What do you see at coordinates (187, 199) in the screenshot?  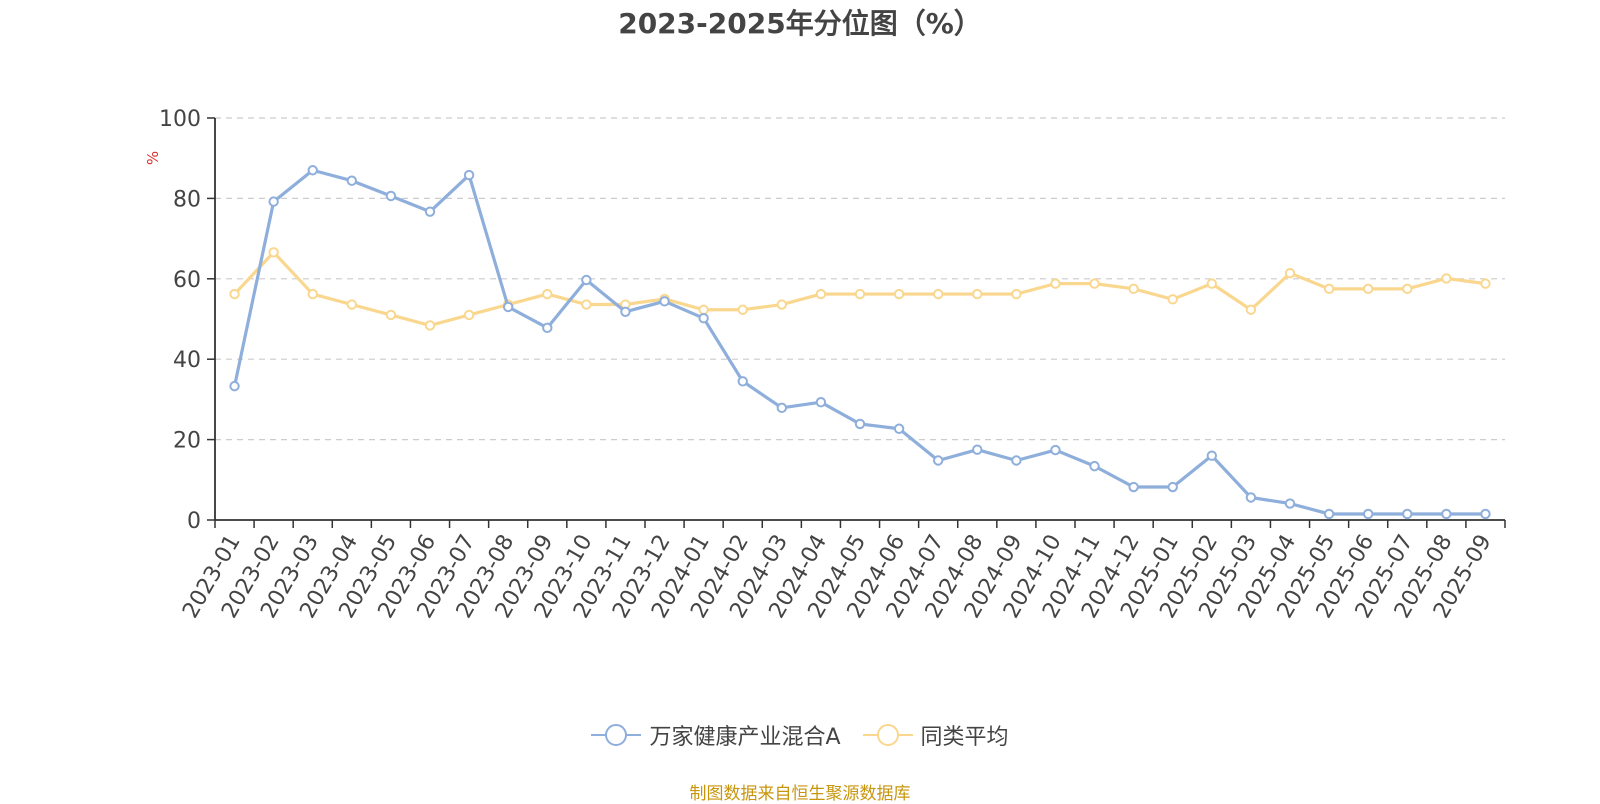 I see `y-tick-label-80: 80` at bounding box center [187, 199].